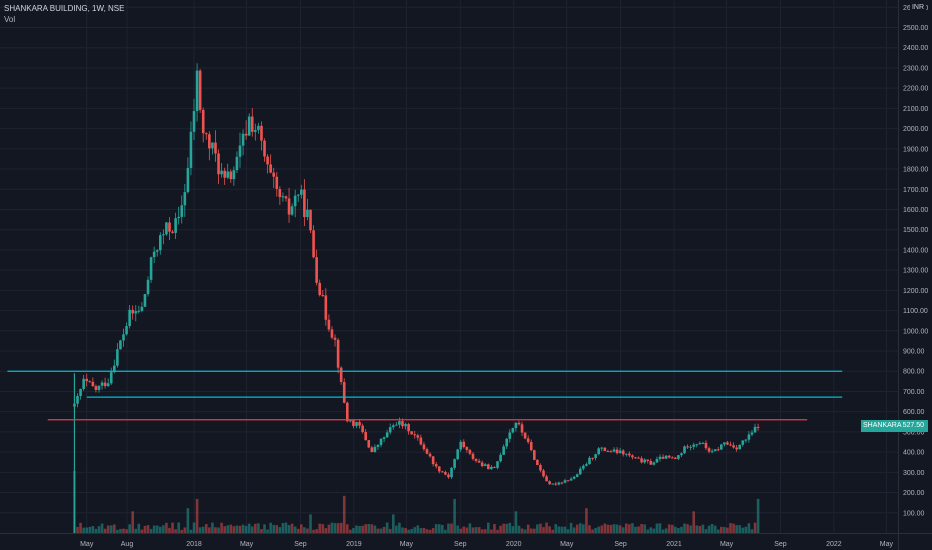  What do you see at coordinates (914, 392) in the screenshot?
I see `y-tick-label: 700.00` at bounding box center [914, 392].